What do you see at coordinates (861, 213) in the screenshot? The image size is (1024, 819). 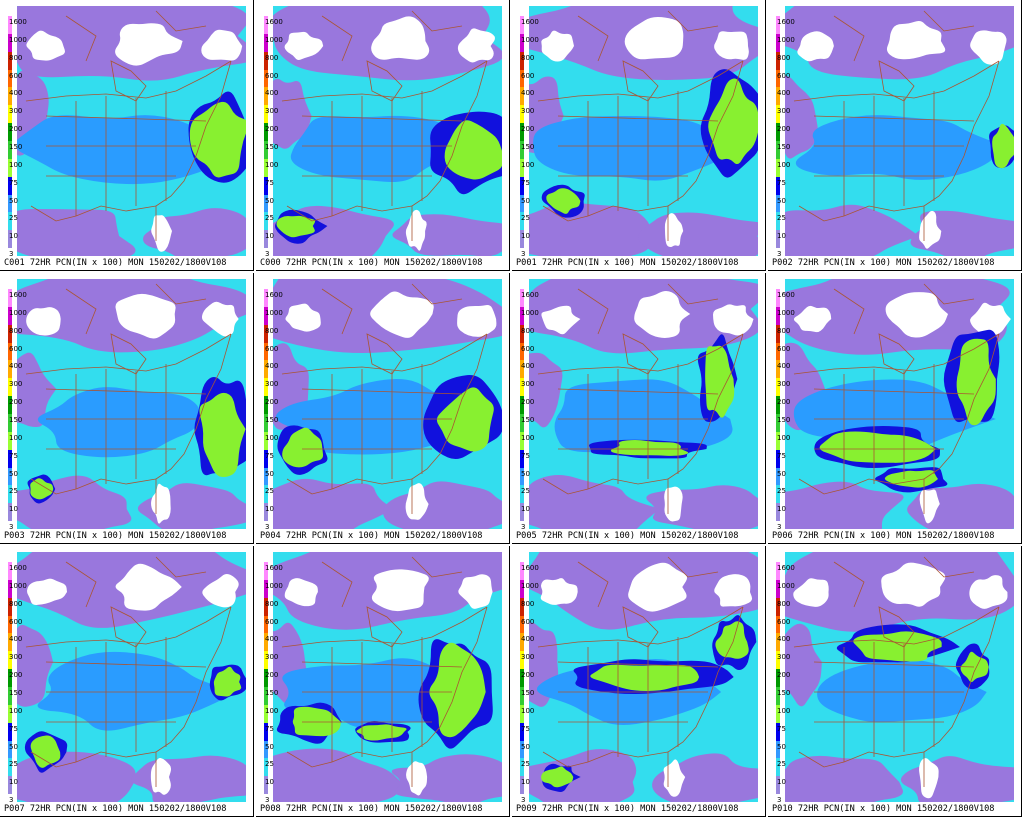 I see `gulf-coast-outline` at bounding box center [861, 213].